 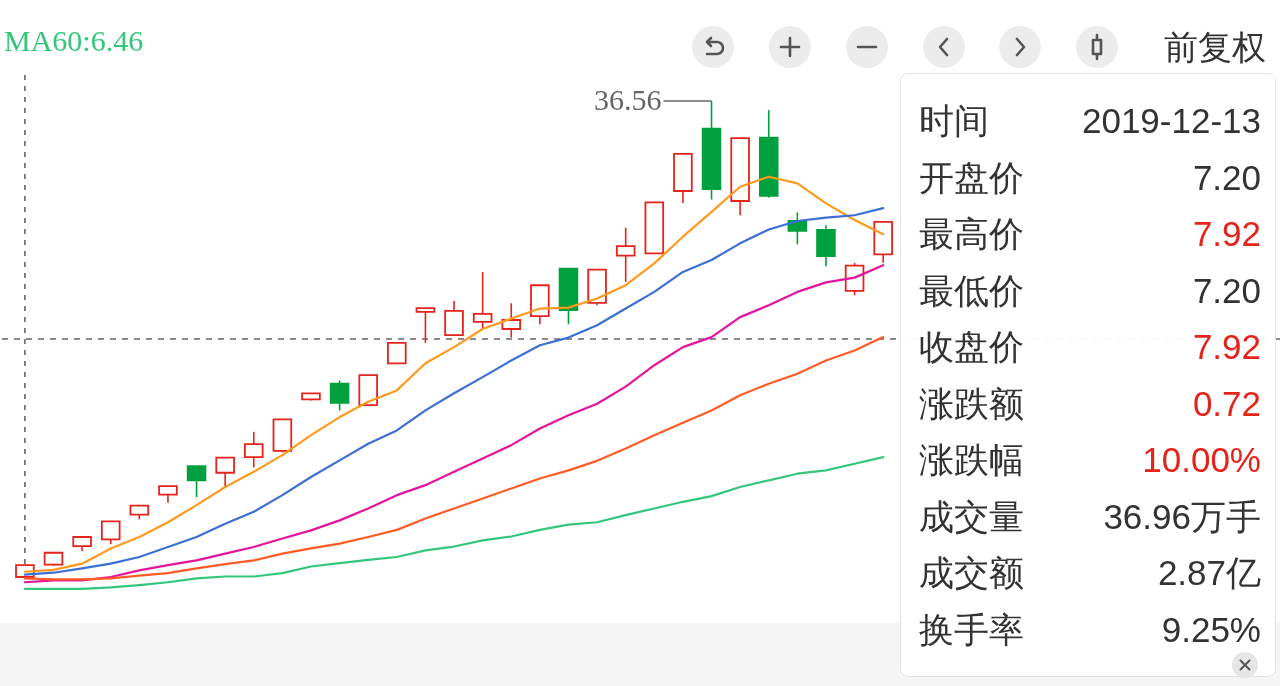 I want to click on annotation: 涨跌幅, so click(x=971, y=460).